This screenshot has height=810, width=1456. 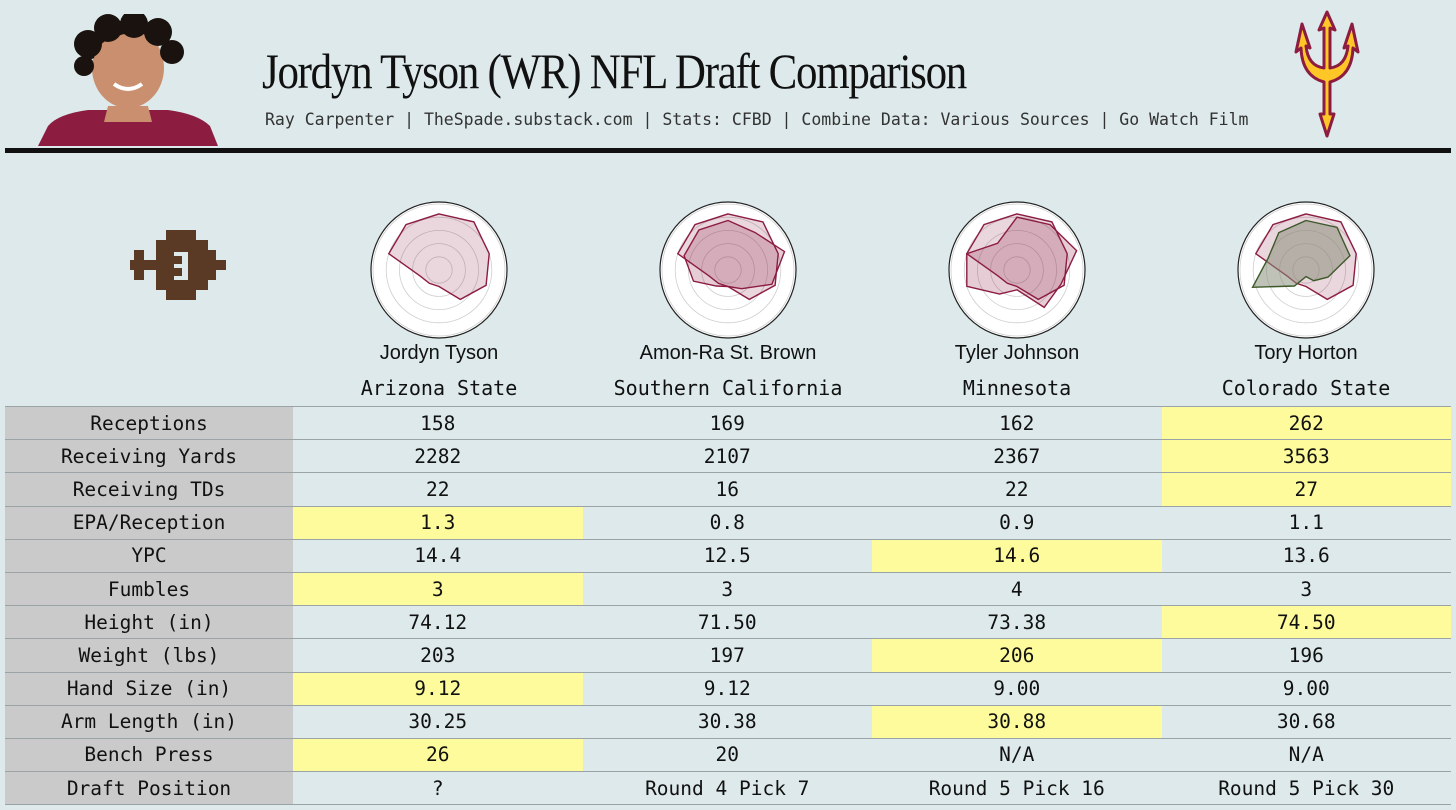 I want to click on player-name: Jordyn Tyson, so click(x=439, y=353).